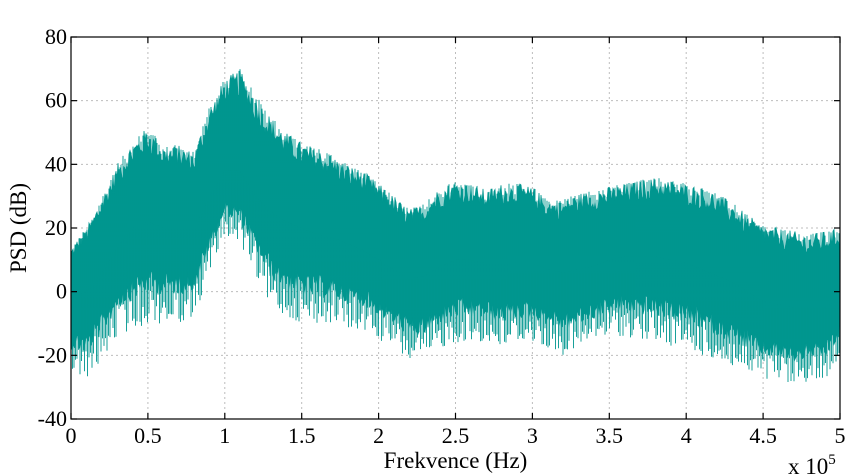 The width and height of the screenshot is (864, 476). Describe the element at coordinates (52, 354) in the screenshot. I see `y-tick-label: -20` at that location.